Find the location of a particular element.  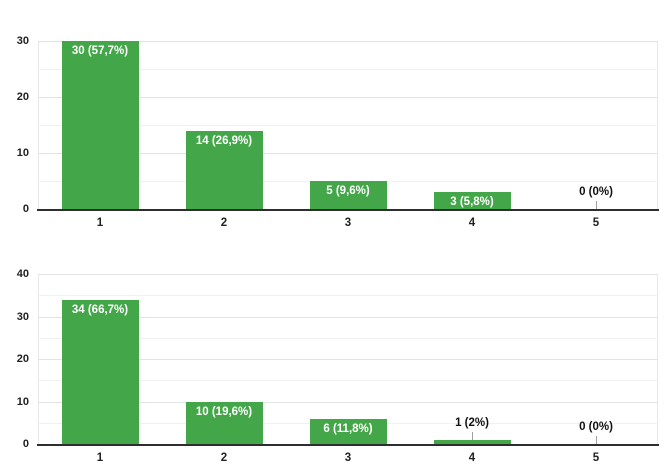

bar-value-label: 3 (5,8%) is located at coordinates (472, 202).